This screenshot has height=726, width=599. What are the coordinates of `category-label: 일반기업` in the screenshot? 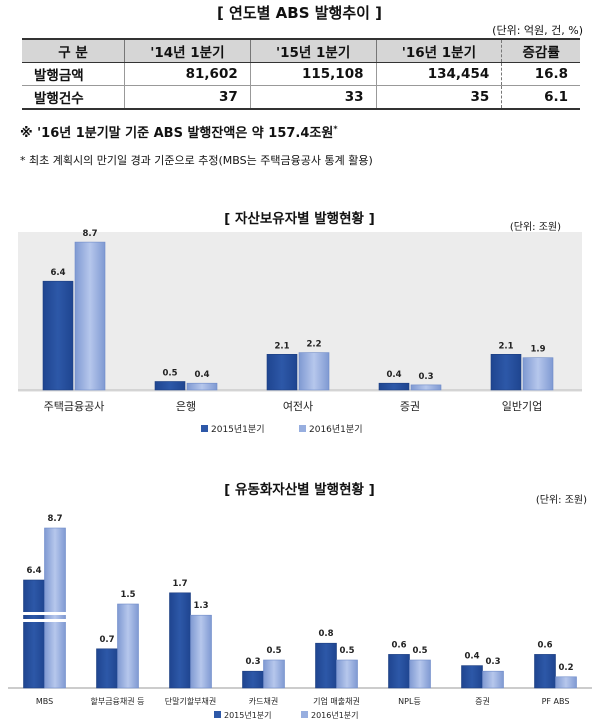 It's located at (522, 406).